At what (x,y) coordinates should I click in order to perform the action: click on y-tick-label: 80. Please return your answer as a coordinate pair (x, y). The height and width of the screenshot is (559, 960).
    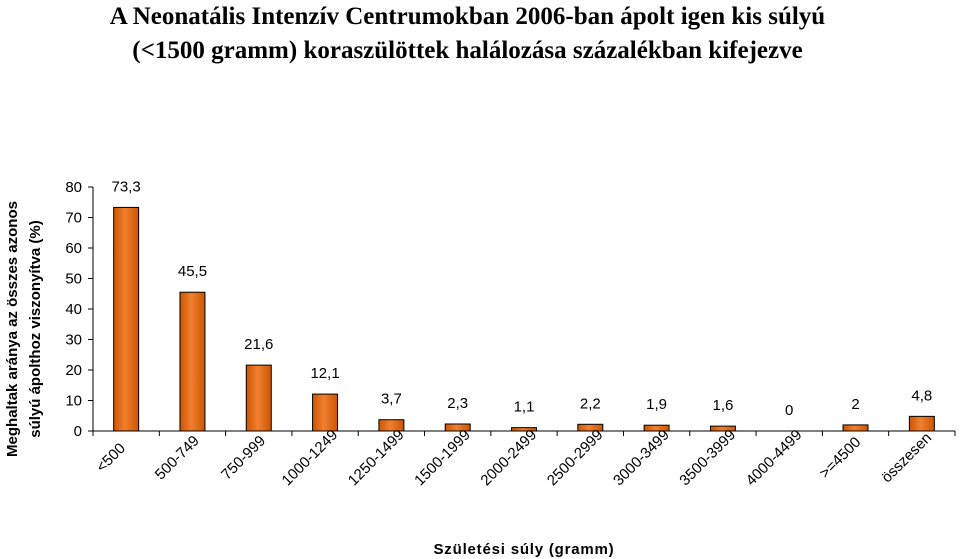
    Looking at the image, I should click on (73, 187).